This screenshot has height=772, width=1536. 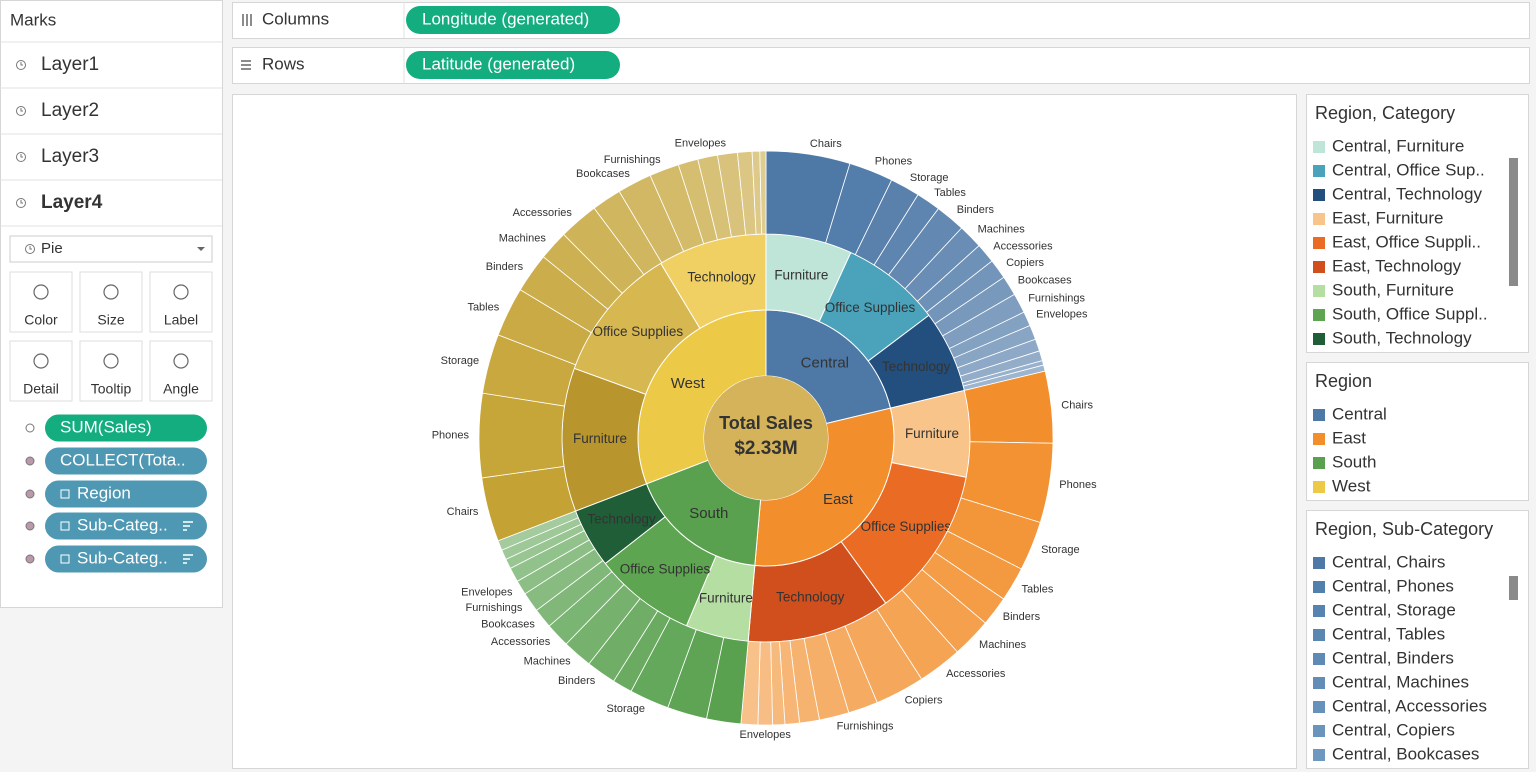 I want to click on legend-label: East, Technology, so click(x=1397, y=265).